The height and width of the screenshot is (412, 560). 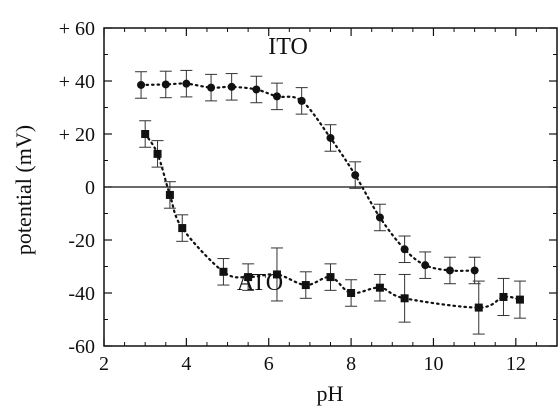 What do you see at coordinates (81, 347) in the screenshot?
I see `y-tick-label: -60` at bounding box center [81, 347].